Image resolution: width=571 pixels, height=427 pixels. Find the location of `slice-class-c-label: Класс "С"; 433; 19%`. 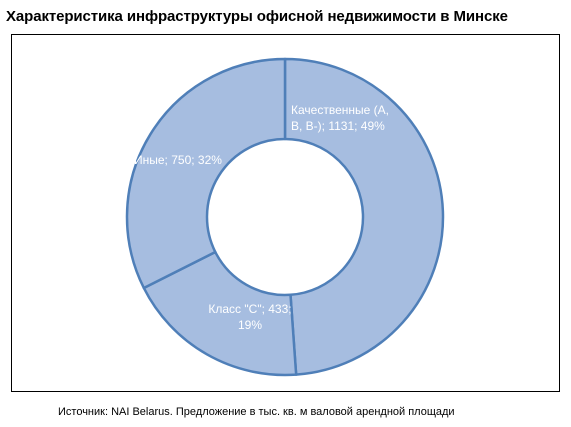

slice-class-c-label: Класс "С"; 433; 19% is located at coordinates (249, 317).